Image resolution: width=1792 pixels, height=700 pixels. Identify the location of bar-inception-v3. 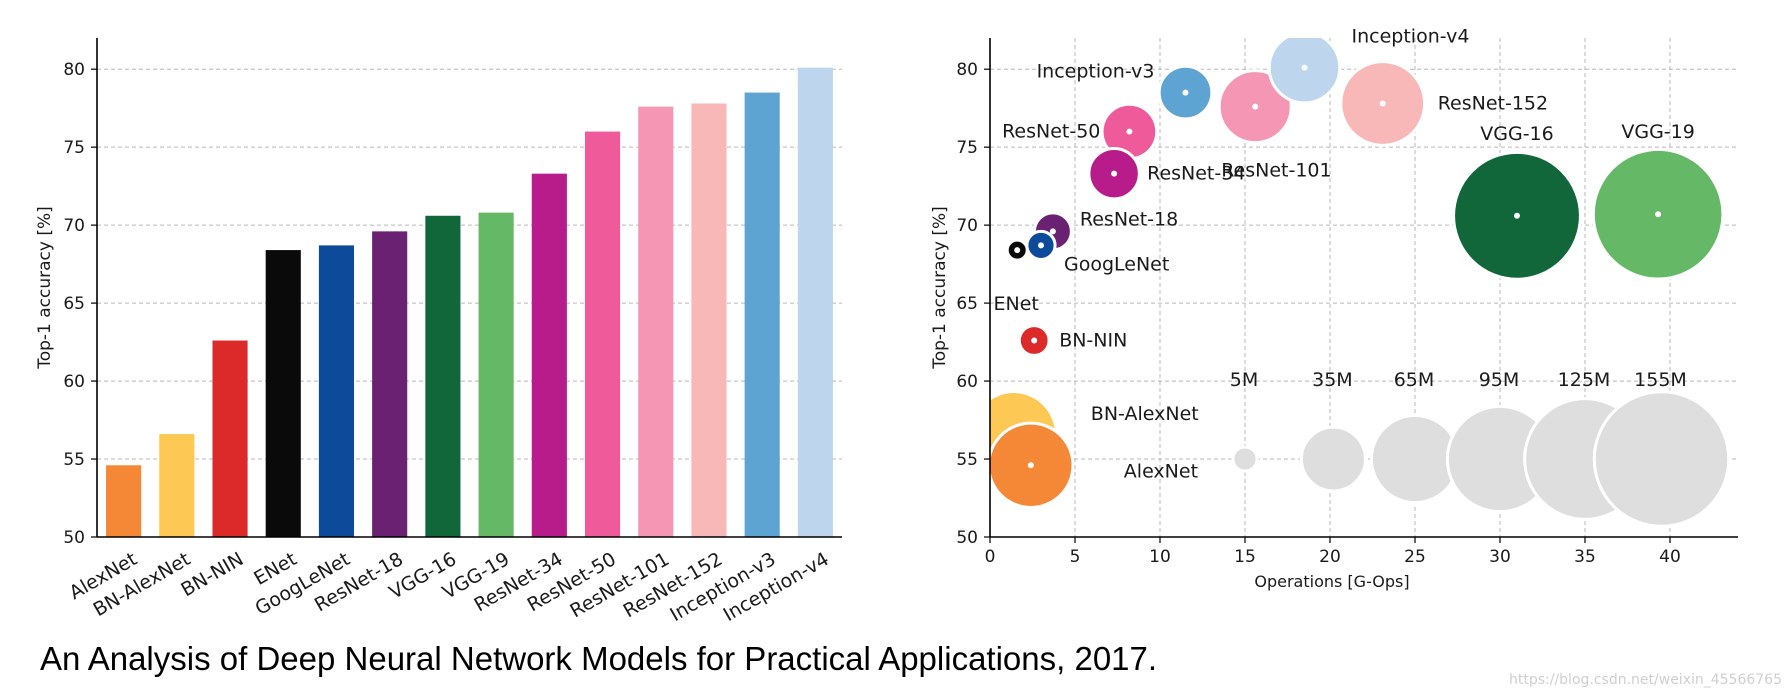
(762, 314).